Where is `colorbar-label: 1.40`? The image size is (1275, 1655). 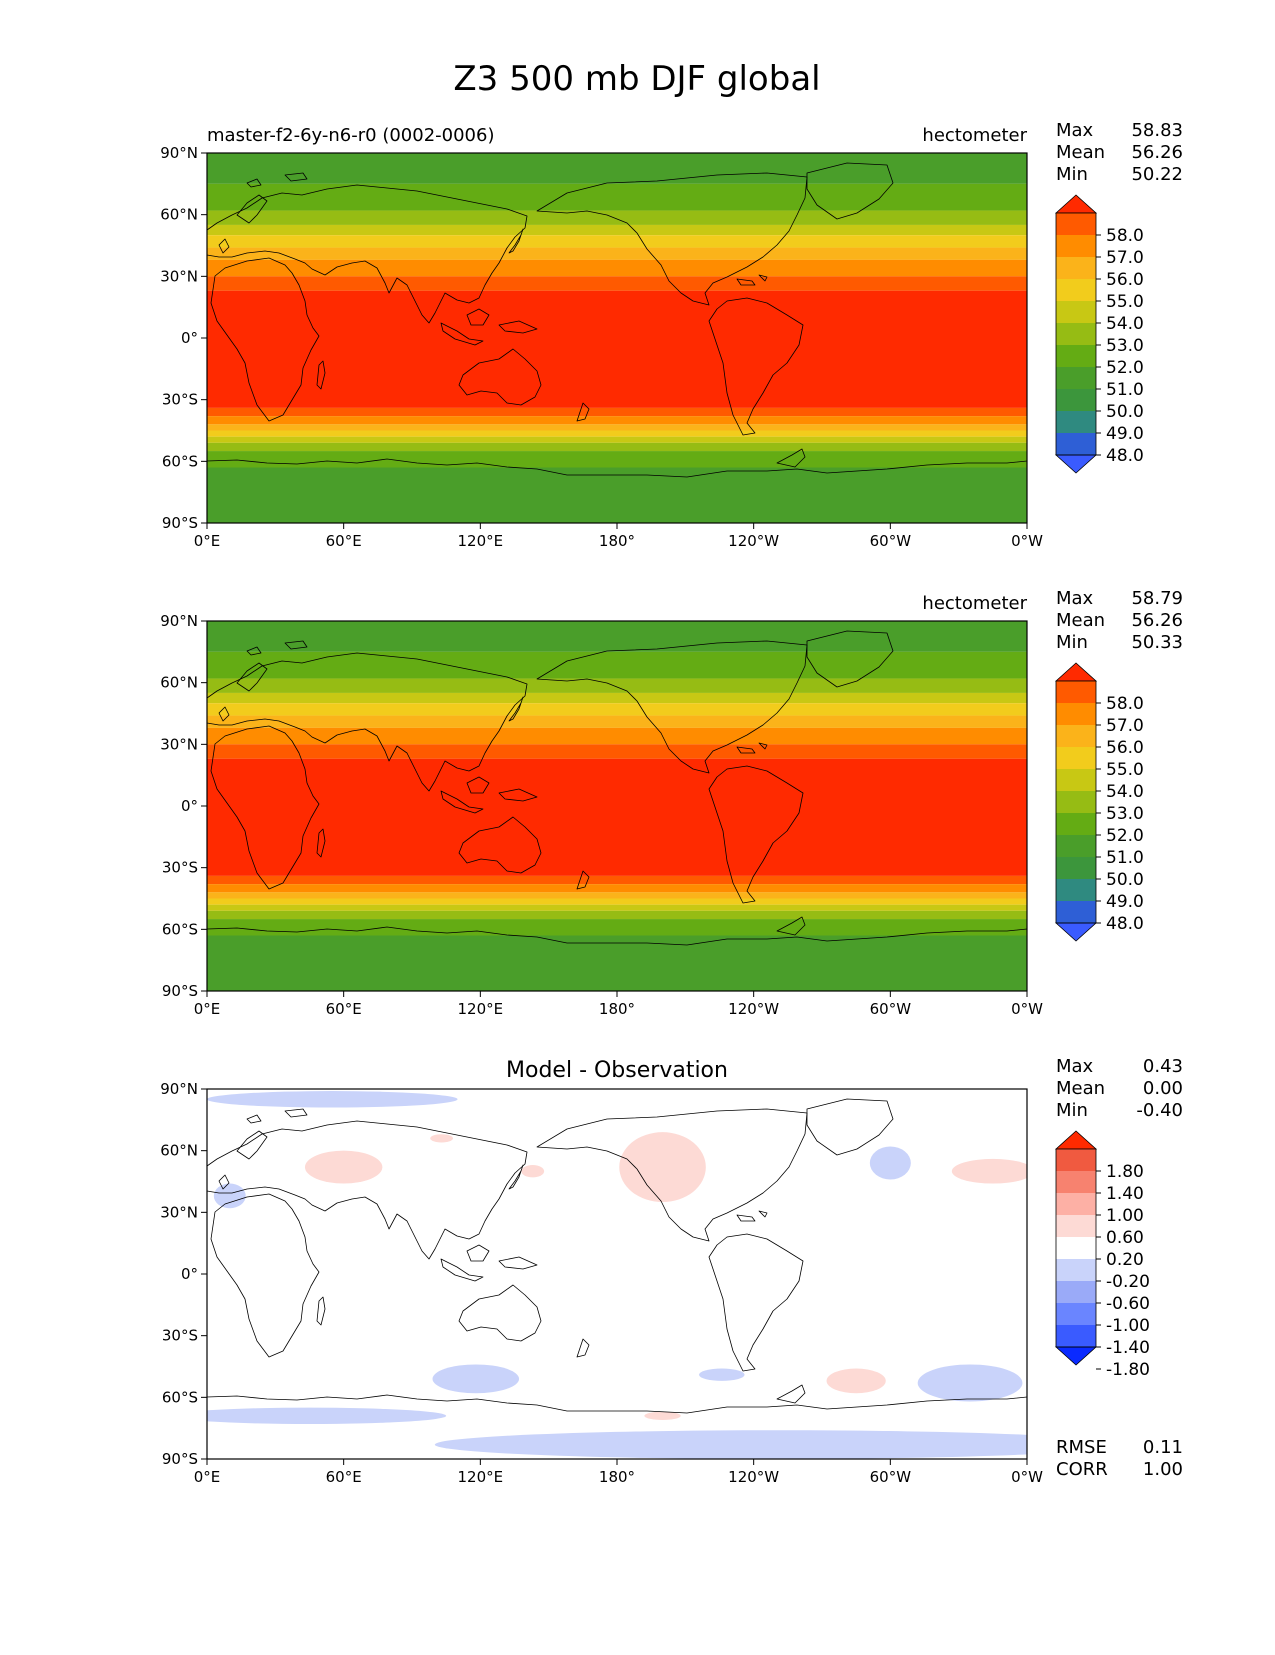 colorbar-label: 1.40 is located at coordinates (1125, 1194).